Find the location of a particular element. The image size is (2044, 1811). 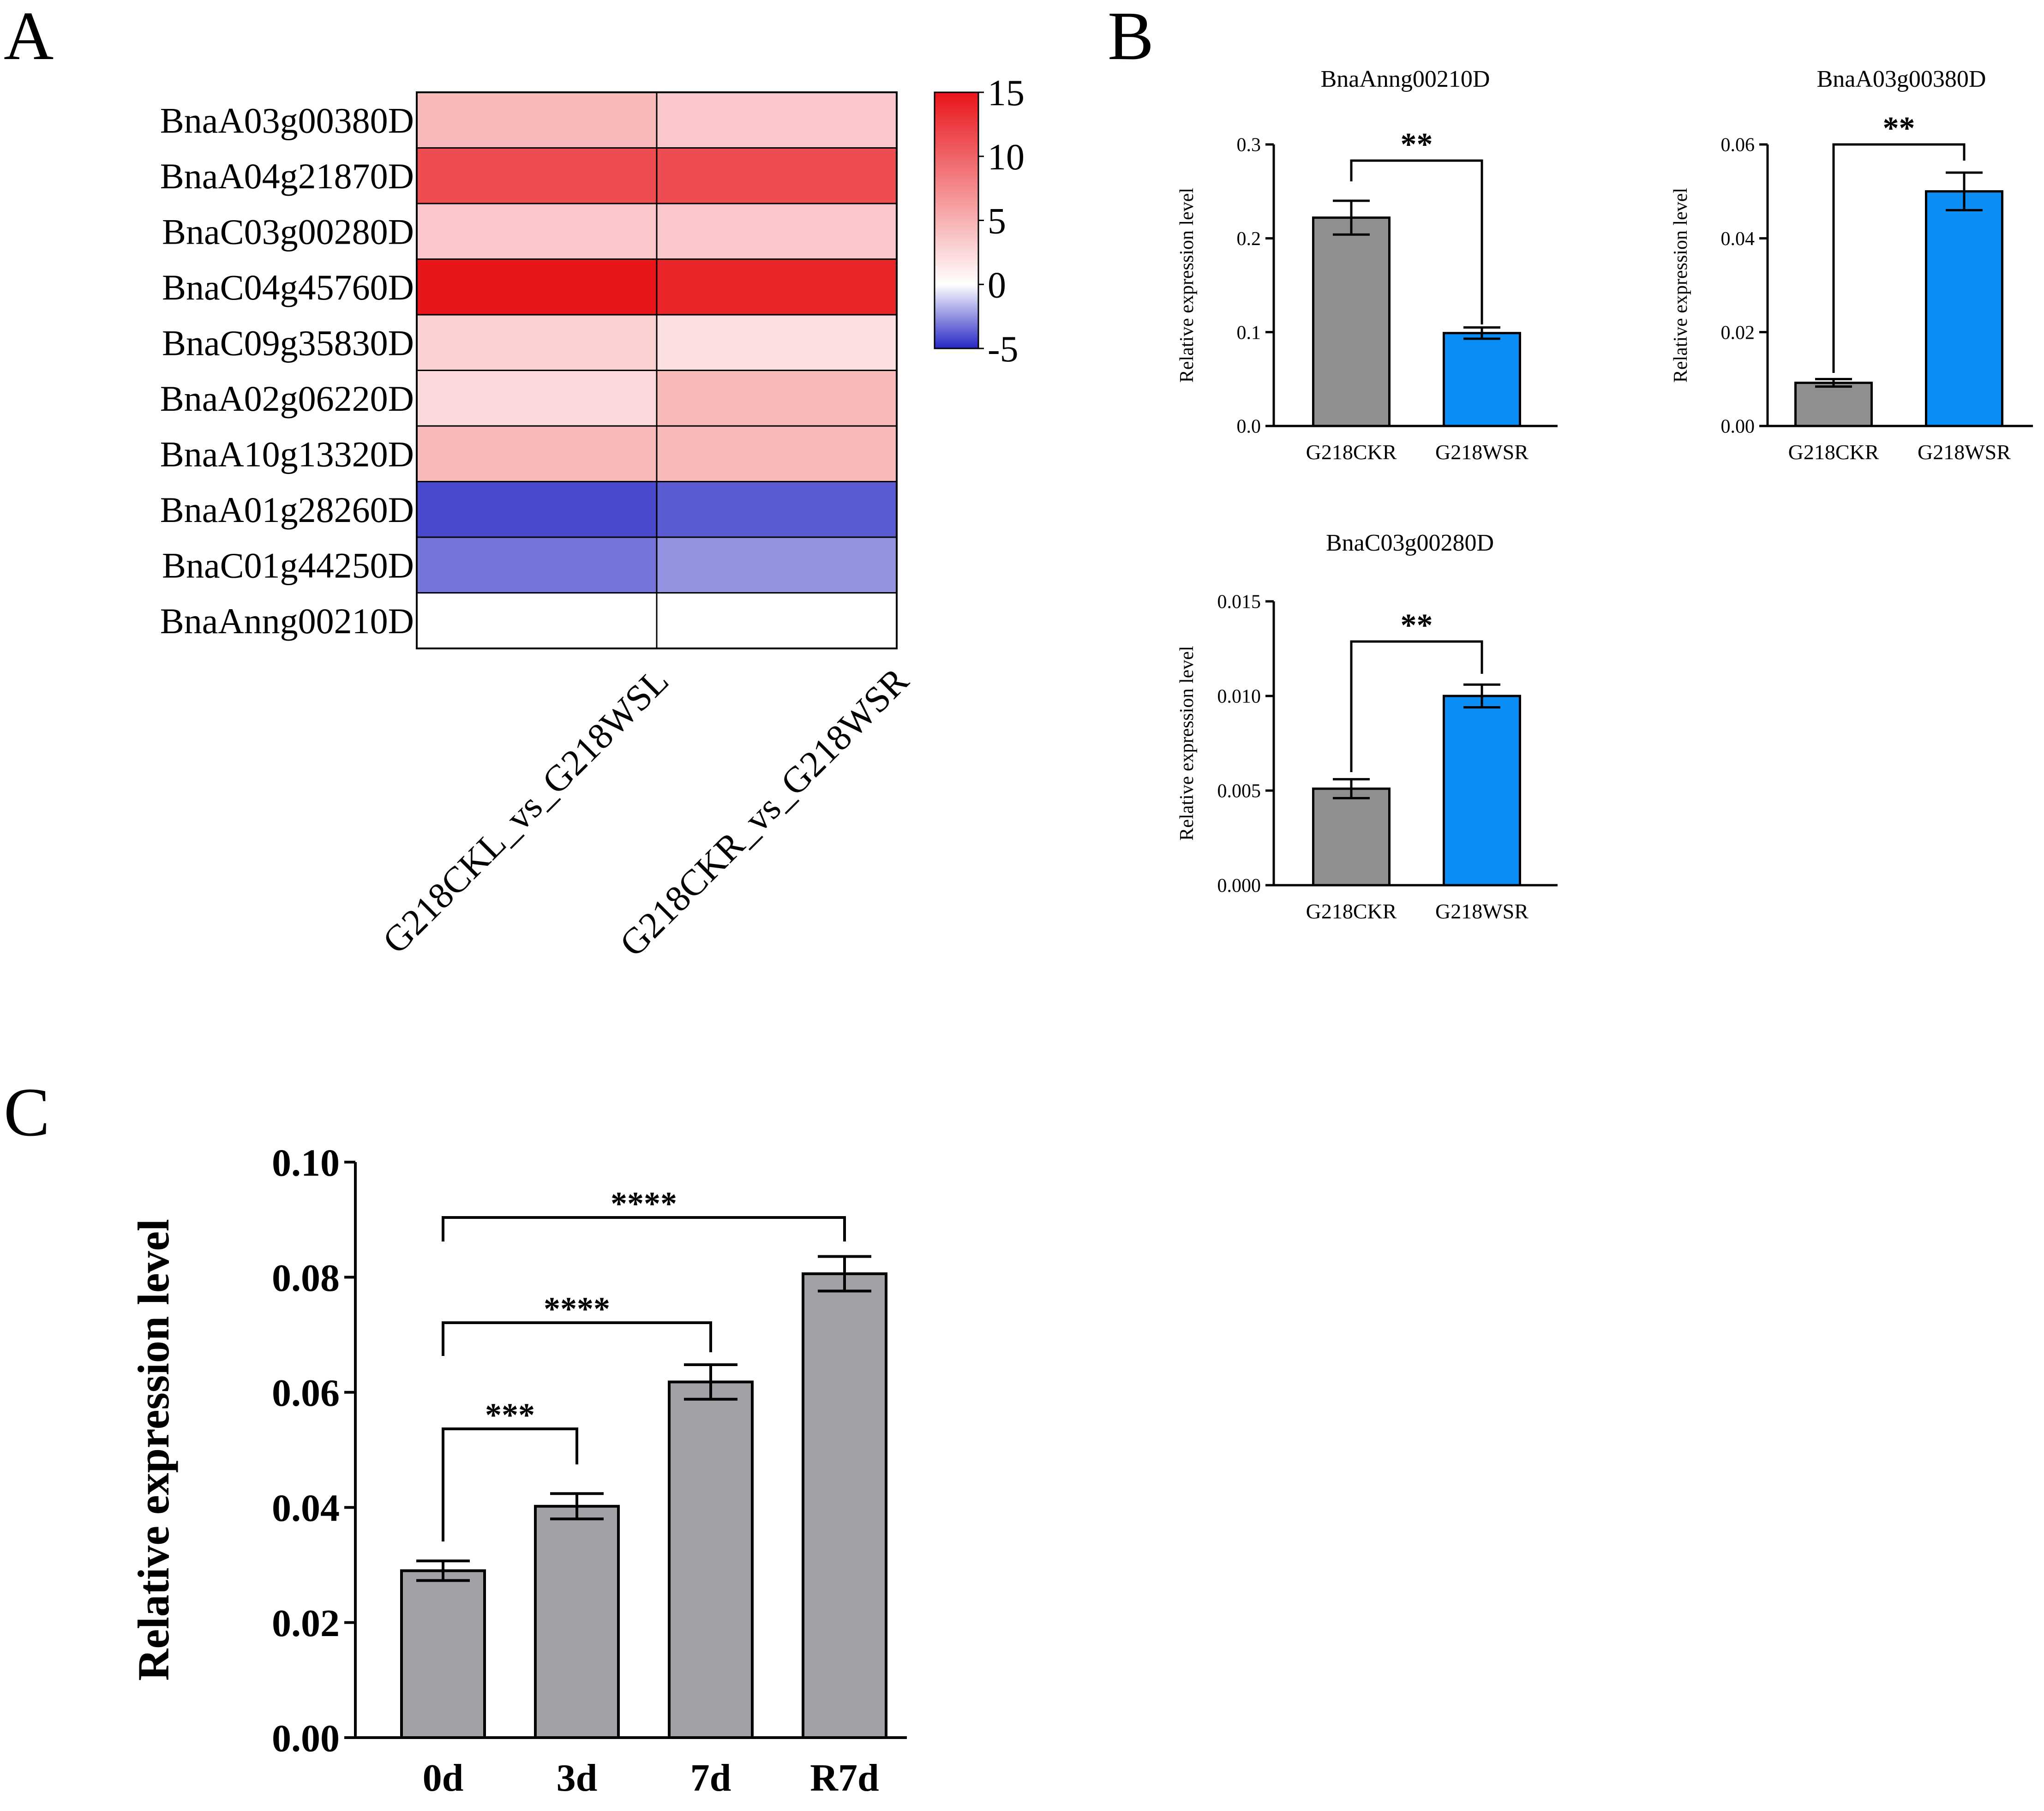

heatmap-row-label: BnaC01g44250D is located at coordinates (288, 565).